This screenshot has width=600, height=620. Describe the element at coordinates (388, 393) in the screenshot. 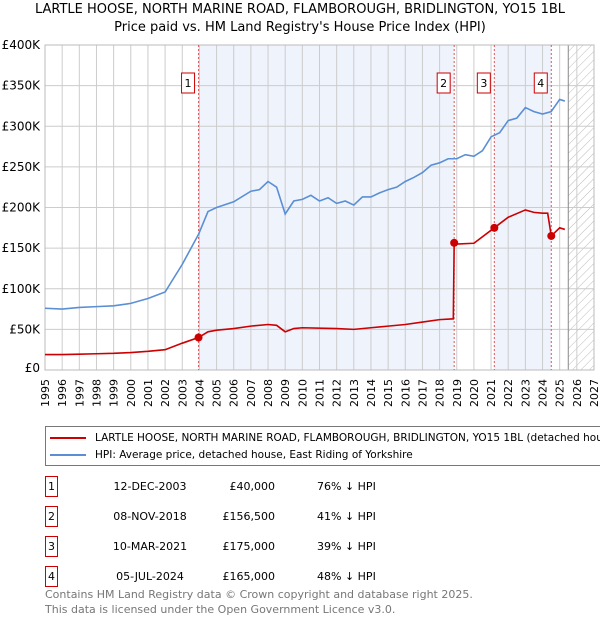

I see `x-tick-label: 2015` at that location.